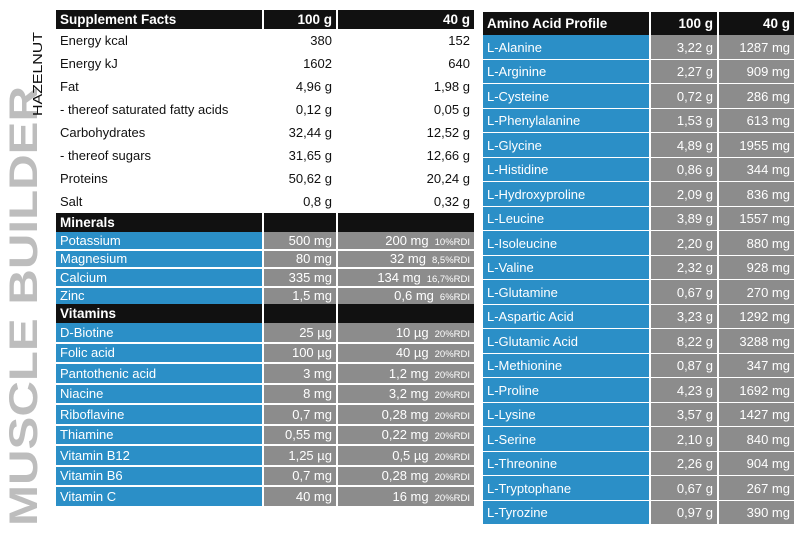 This screenshot has height=536, width=800. I want to click on supplement-row: Fat 4,96 g 1,98 g, so click(265, 86).